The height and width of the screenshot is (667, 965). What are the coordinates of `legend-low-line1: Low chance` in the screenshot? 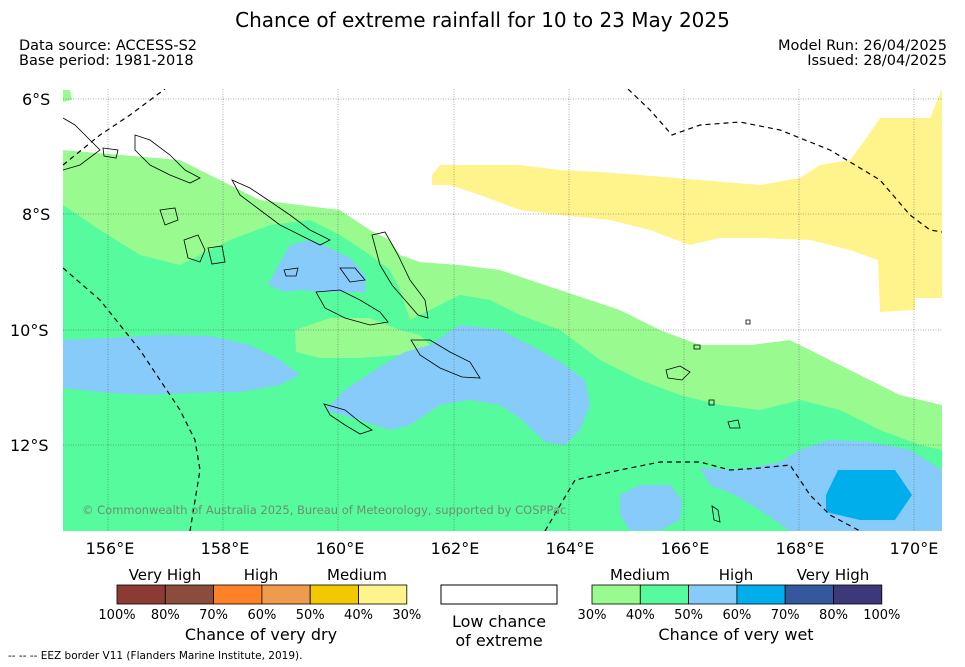 It's located at (499, 621).